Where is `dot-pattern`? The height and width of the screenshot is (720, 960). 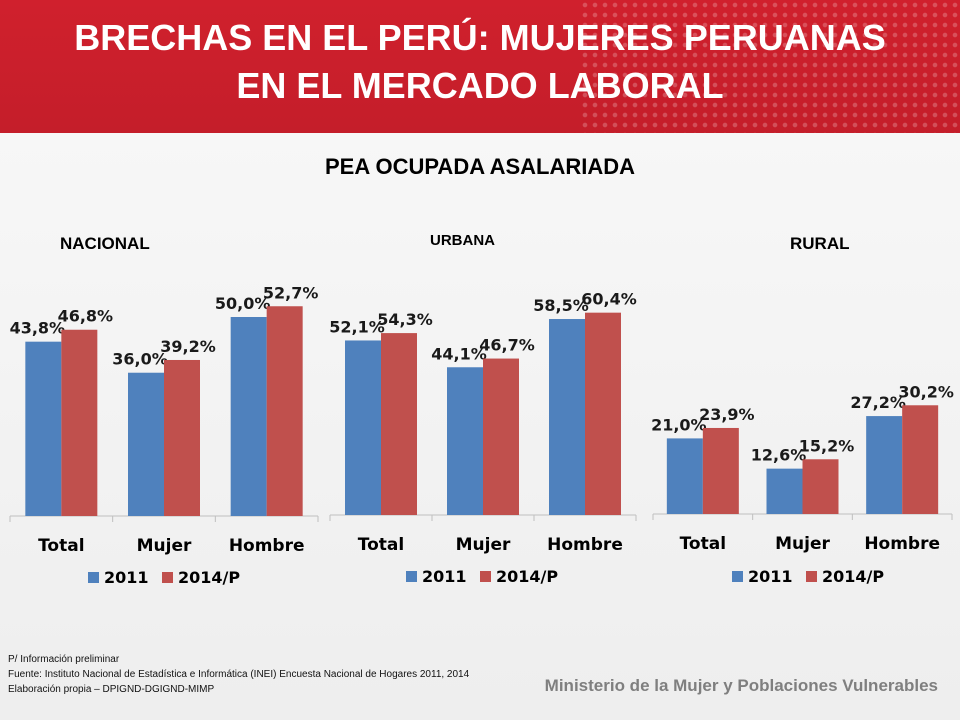
dot-pattern is located at coordinates (770, 66).